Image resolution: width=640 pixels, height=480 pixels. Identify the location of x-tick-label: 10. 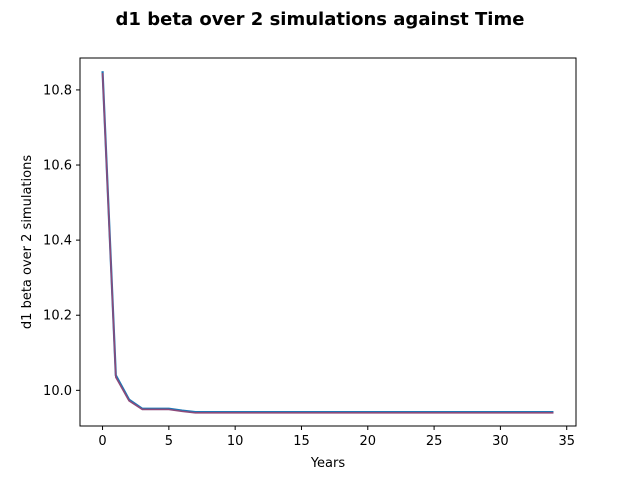
(235, 441).